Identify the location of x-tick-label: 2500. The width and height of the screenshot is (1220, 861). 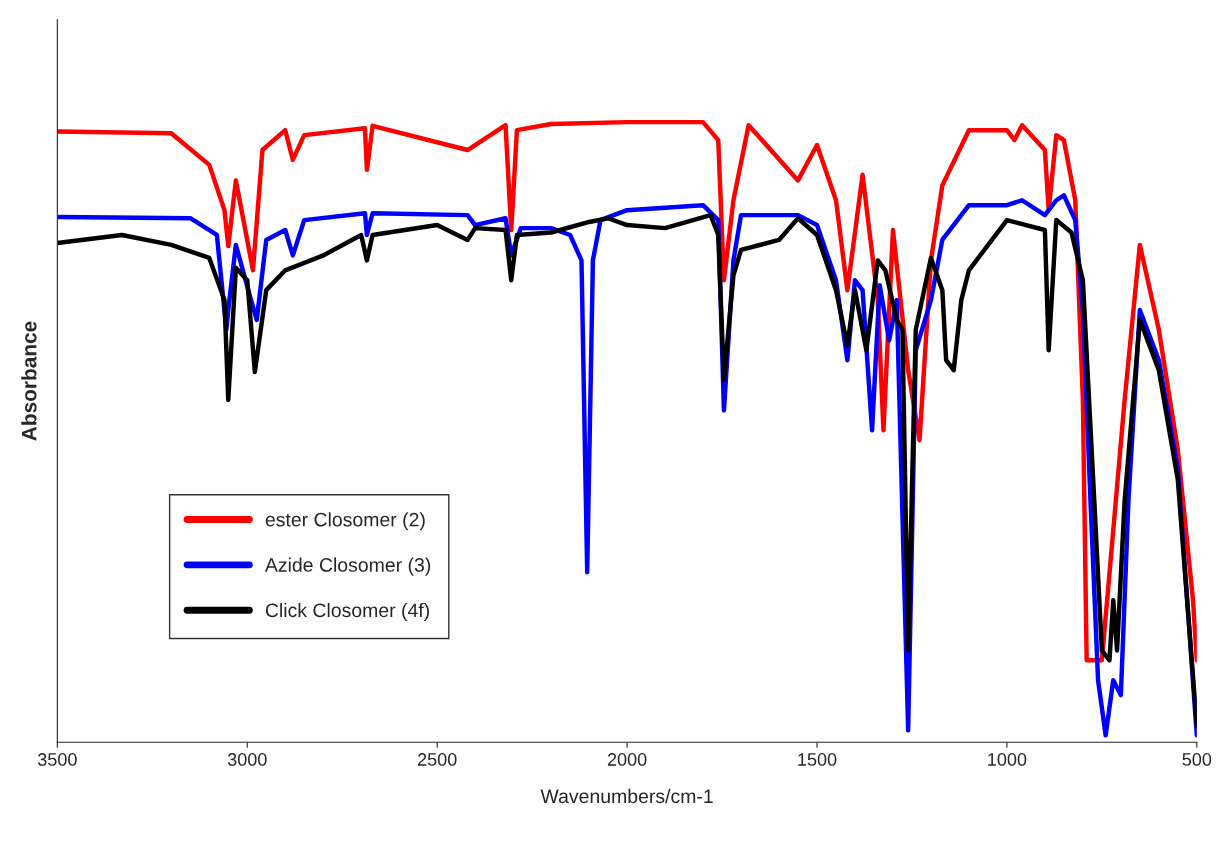
(437, 759).